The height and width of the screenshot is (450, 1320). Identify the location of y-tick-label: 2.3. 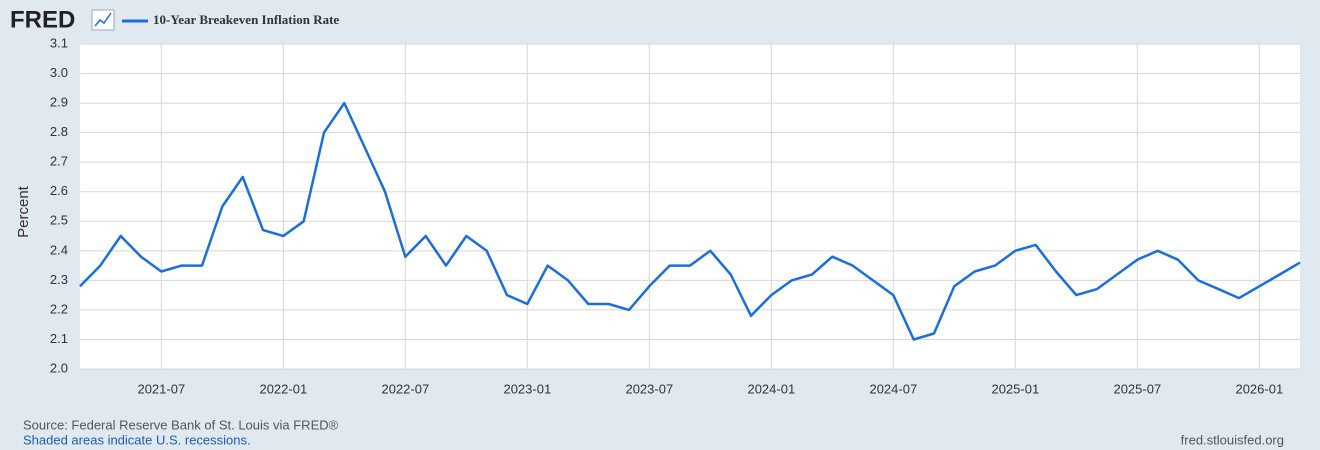
(59, 279).